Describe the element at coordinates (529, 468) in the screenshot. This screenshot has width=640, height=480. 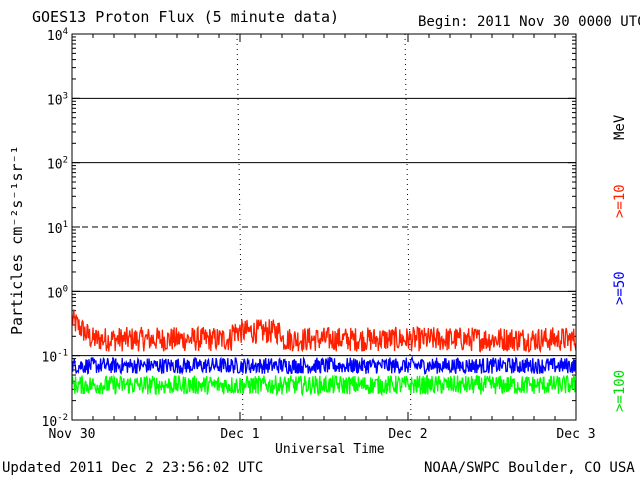
I see `footer-source: NOAA/SWPC Boulder, CO USA` at that location.